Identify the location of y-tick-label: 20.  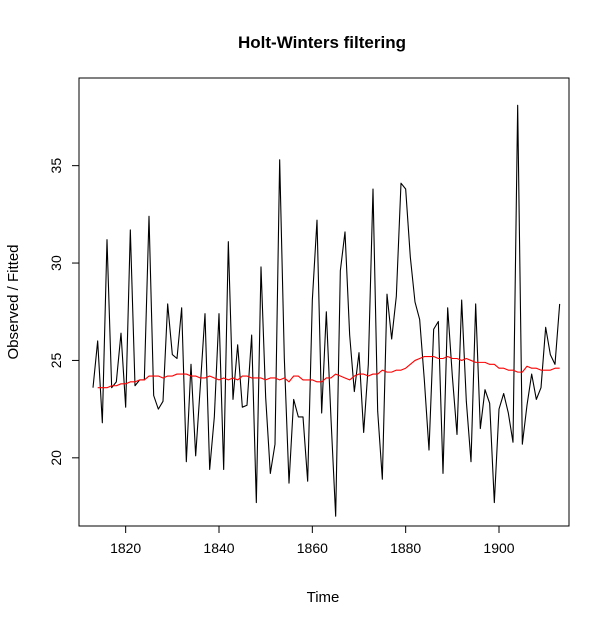
(56, 458).